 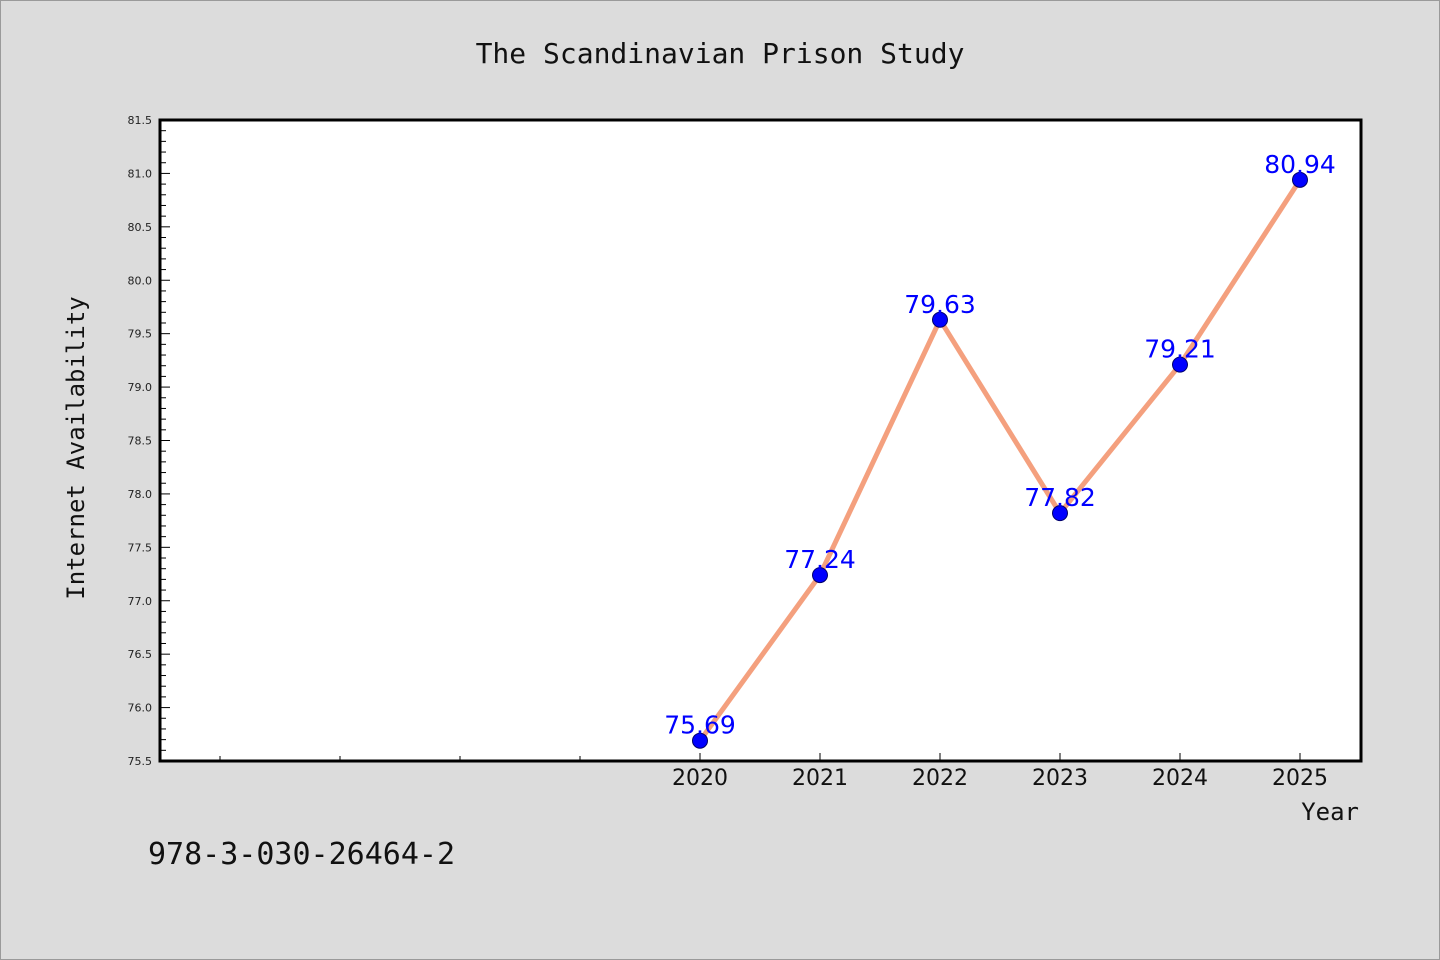 What do you see at coordinates (773, 772) in the screenshot?
I see `x-axis: 2020 2021 2022 2023 2024 2025` at bounding box center [773, 772].